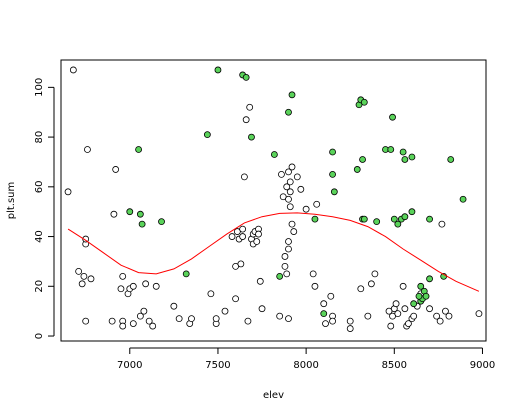  What do you see at coordinates (39, 186) in the screenshot?
I see `y-tick-label: 60` at bounding box center [39, 186].